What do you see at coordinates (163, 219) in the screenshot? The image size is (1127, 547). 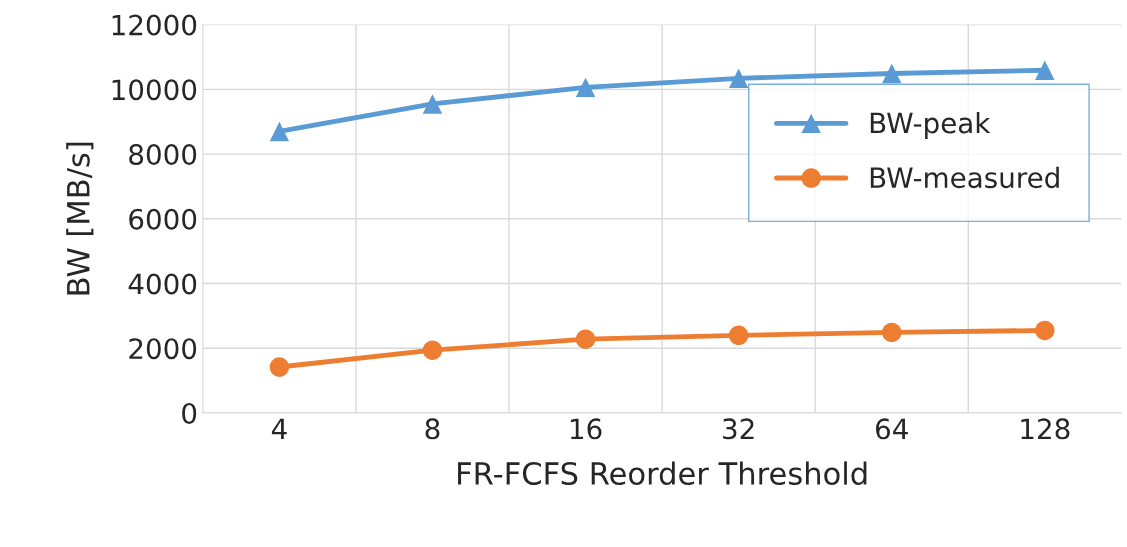 I see `y-tick-label: 6000` at bounding box center [163, 219].